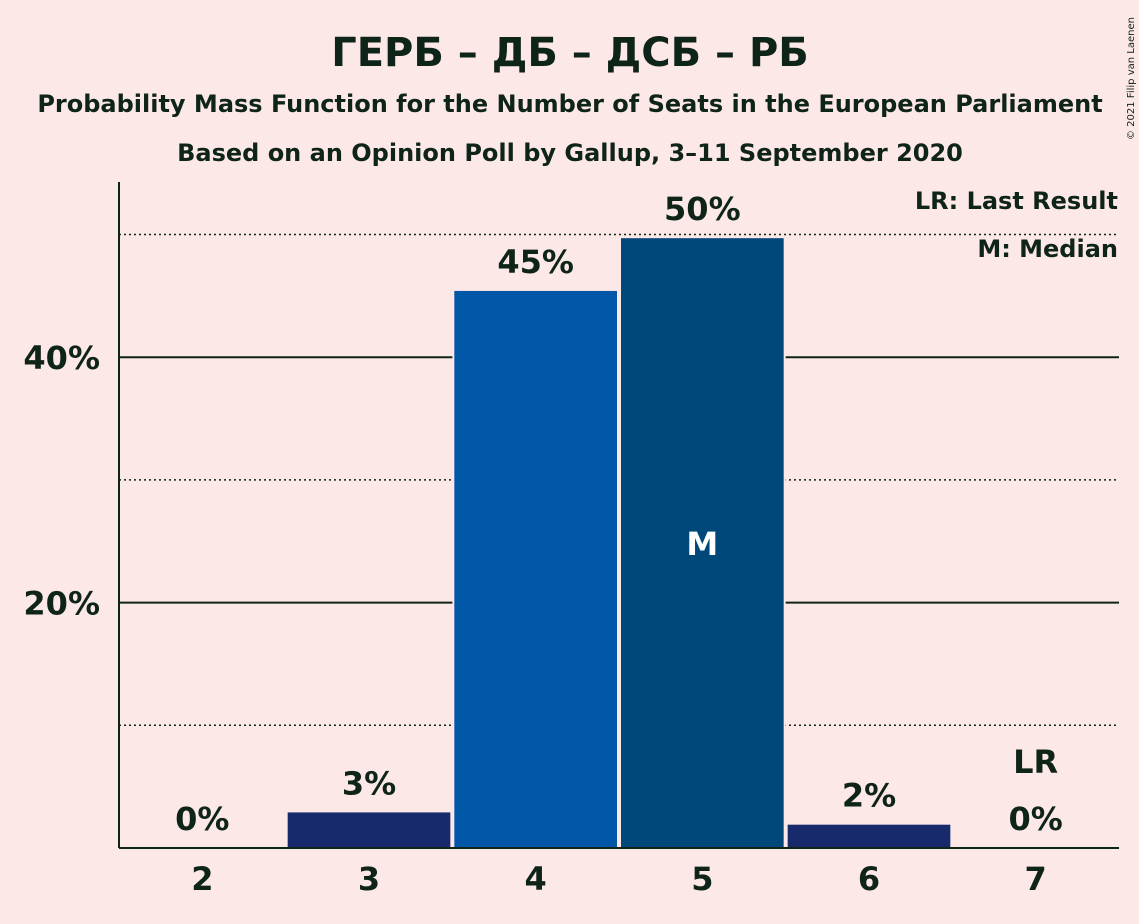 This screenshot has width=1139, height=924. What do you see at coordinates (1047, 249) in the screenshot?
I see `legend-median: M: Median` at bounding box center [1047, 249].